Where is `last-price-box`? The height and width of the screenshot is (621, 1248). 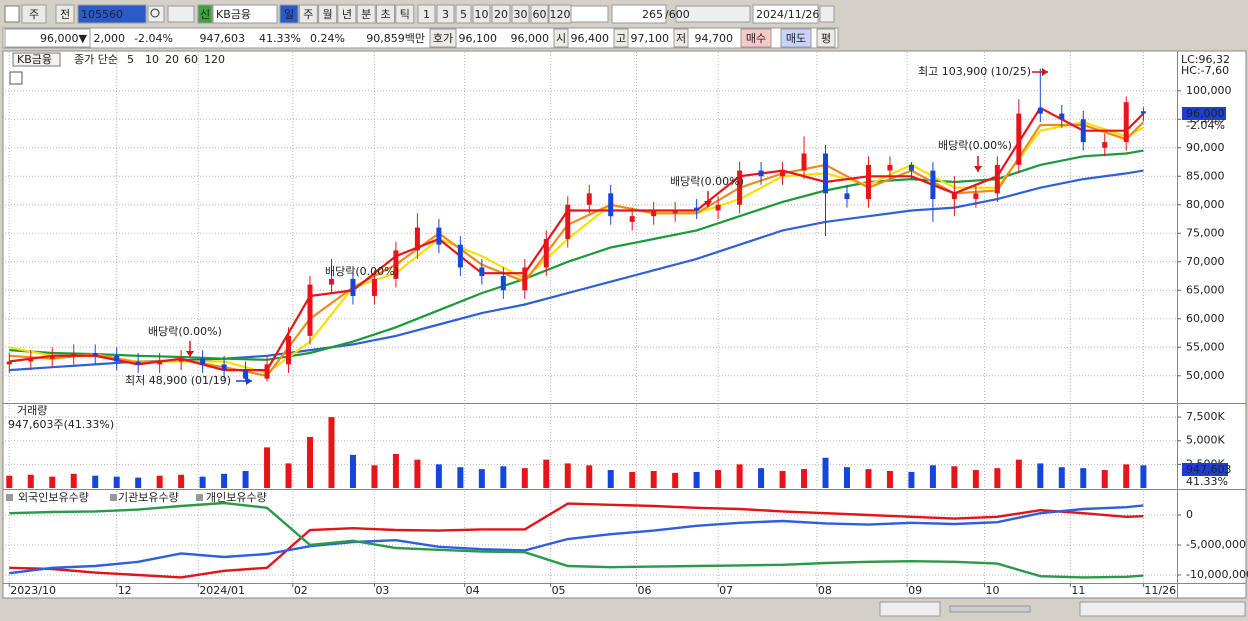
last-price-box is located at coordinates (1204, 113).